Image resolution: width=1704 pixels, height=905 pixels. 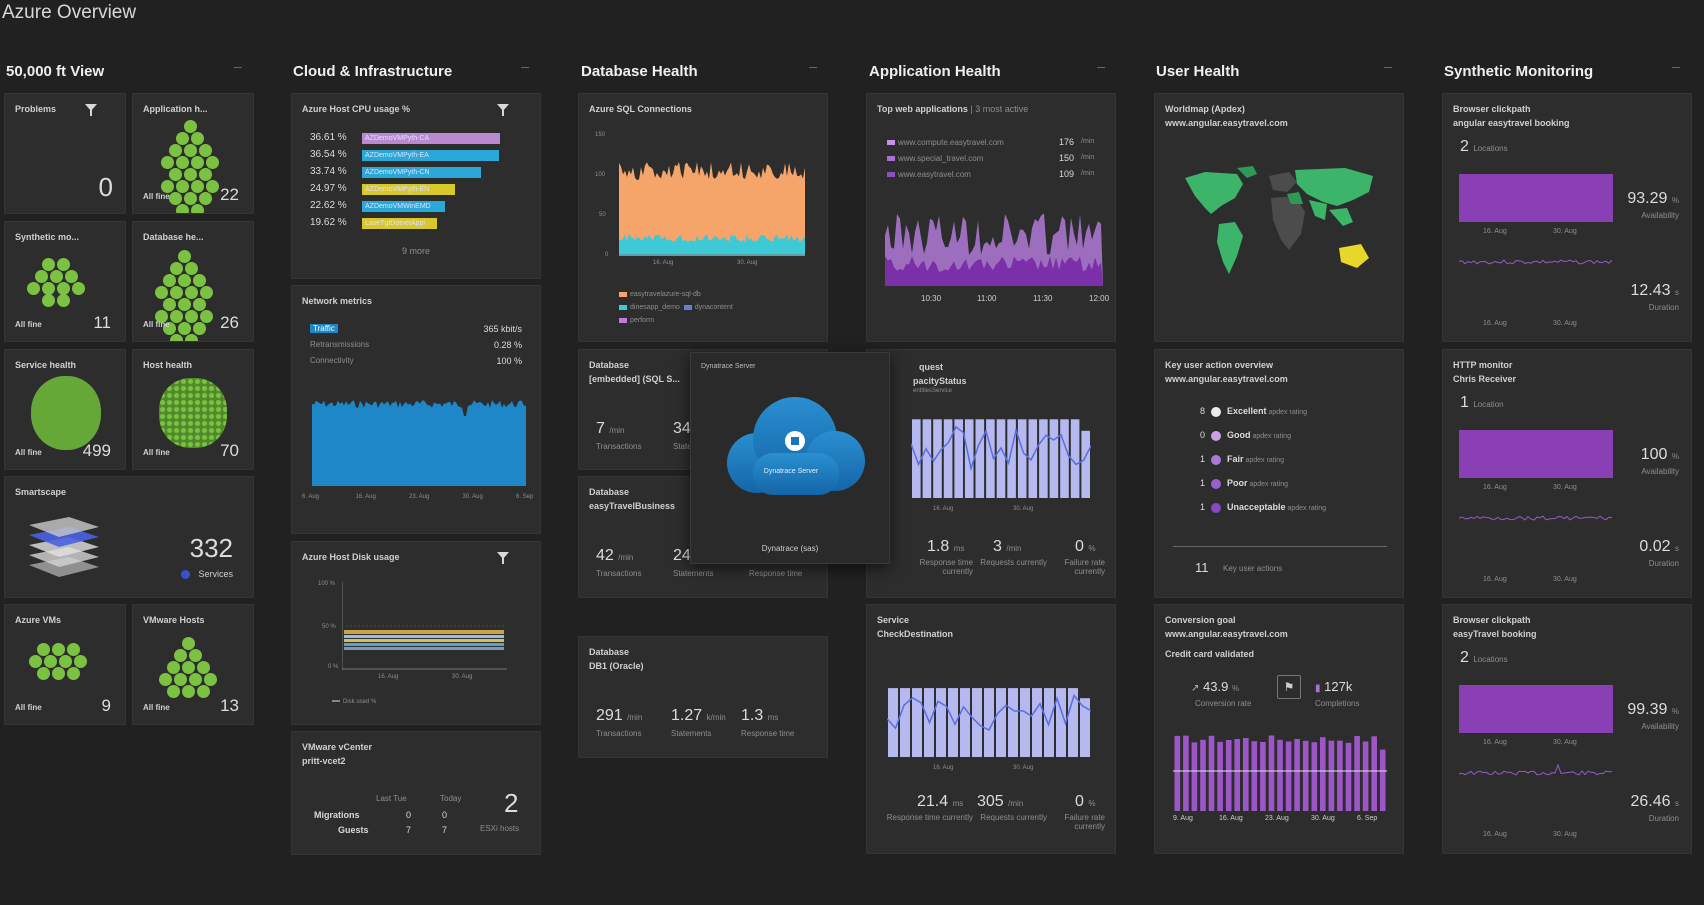 I want to click on goal-name: Credit card validated, so click(x=1210, y=654).